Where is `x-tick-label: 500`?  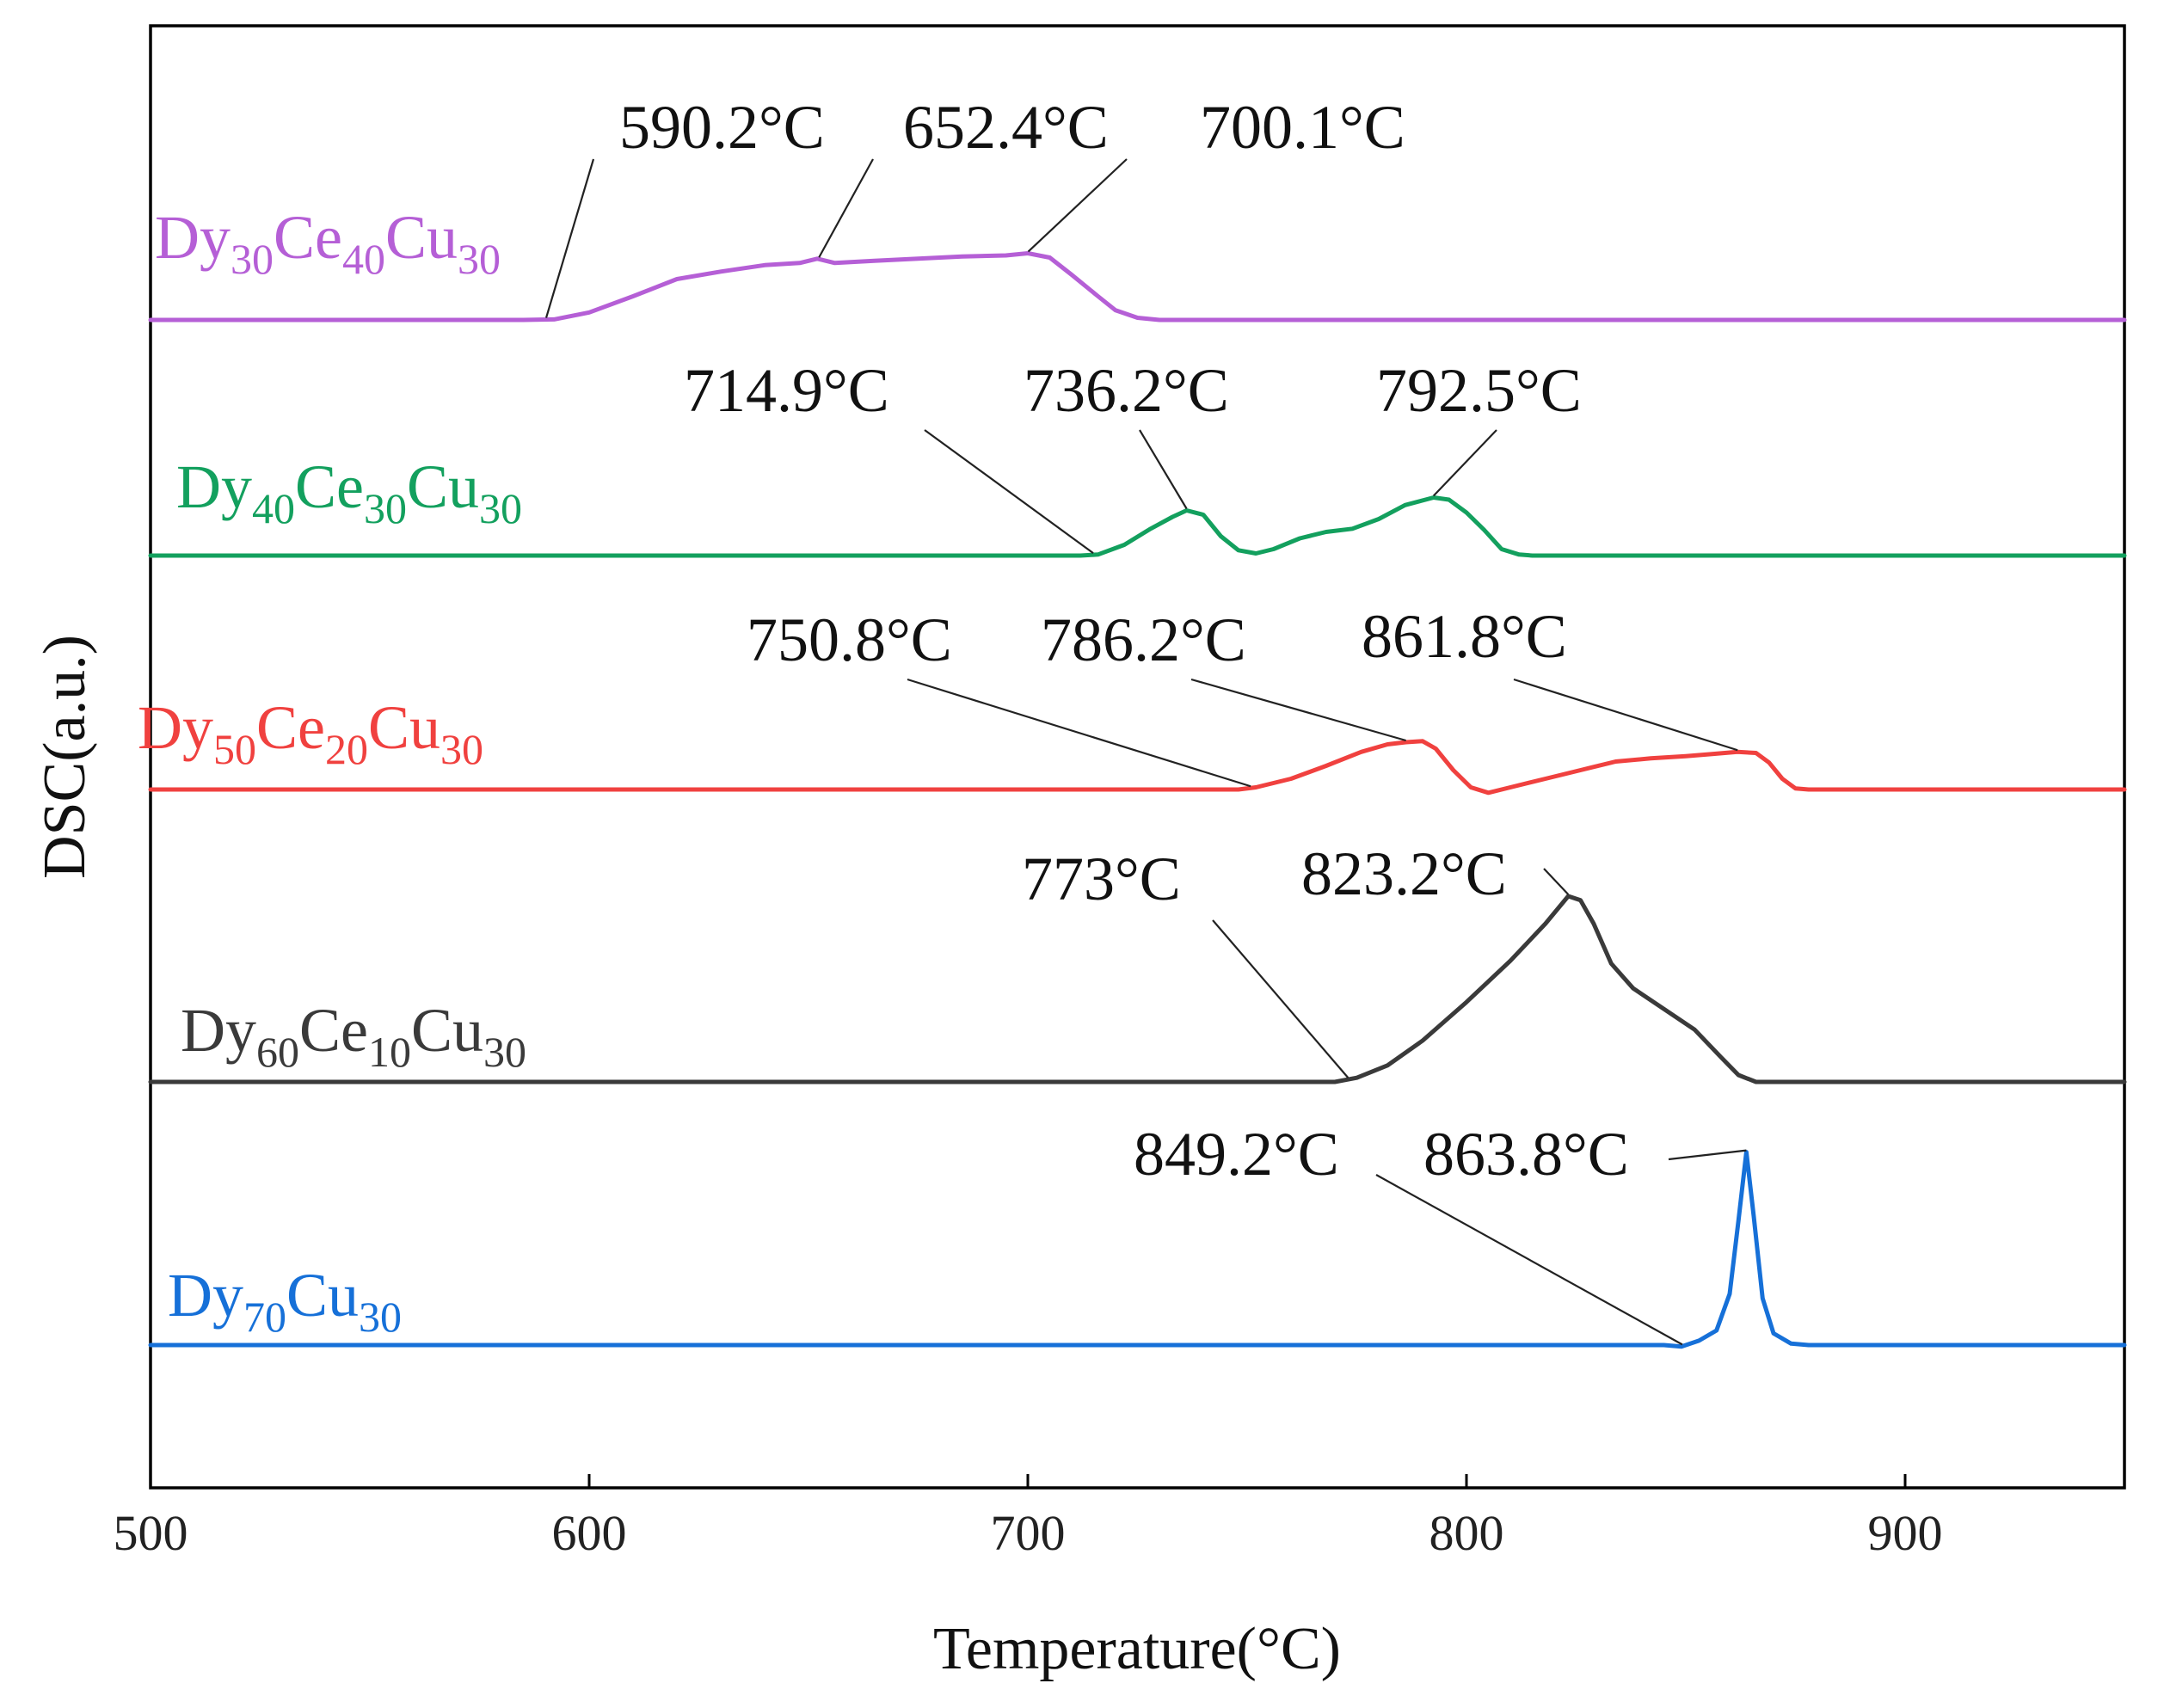 x-tick-label: 500 is located at coordinates (151, 1533).